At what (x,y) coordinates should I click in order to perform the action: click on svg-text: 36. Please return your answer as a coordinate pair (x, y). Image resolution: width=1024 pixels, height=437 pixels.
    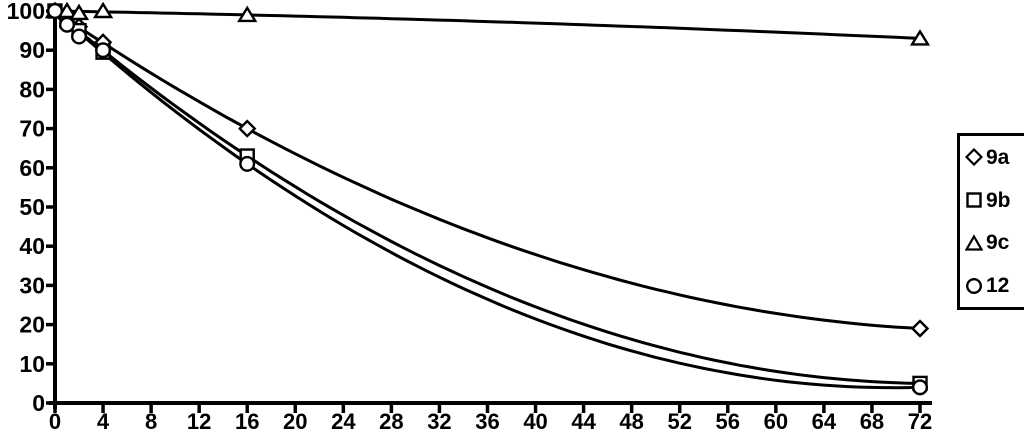
    Looking at the image, I should click on (487, 421).